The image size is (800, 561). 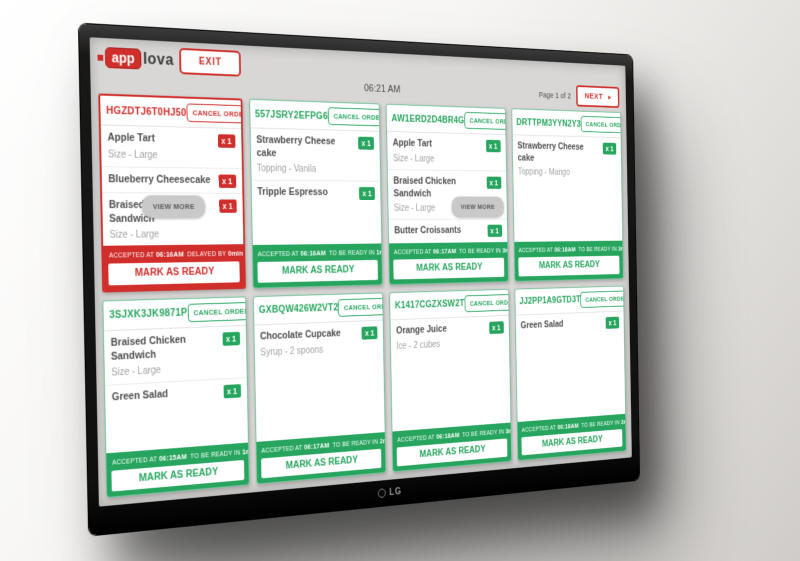 I want to click on order-id: AW1ERD2D4BR4G, so click(x=428, y=119).